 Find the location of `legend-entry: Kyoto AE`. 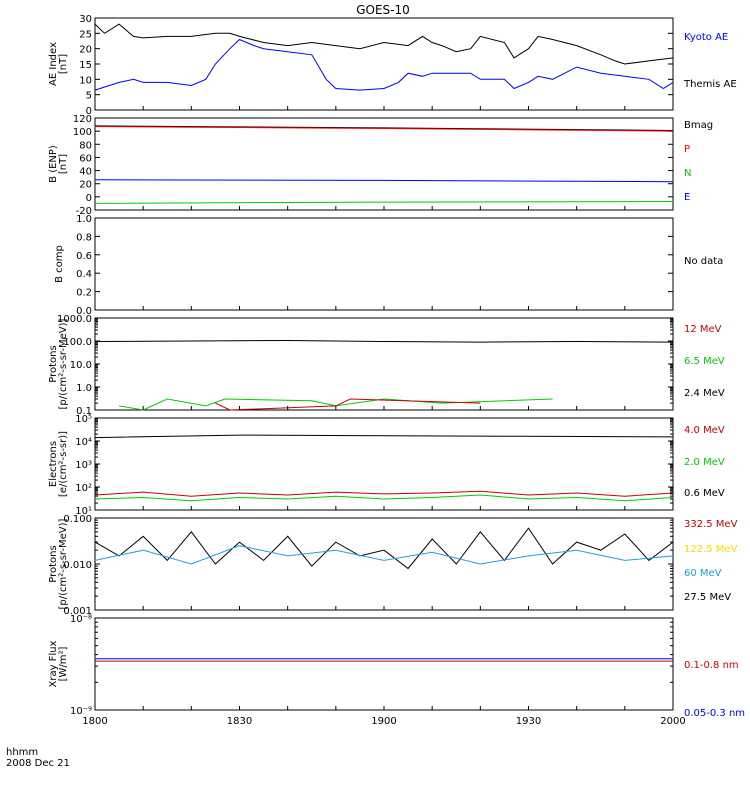

legend-entry: Kyoto AE is located at coordinates (706, 37).